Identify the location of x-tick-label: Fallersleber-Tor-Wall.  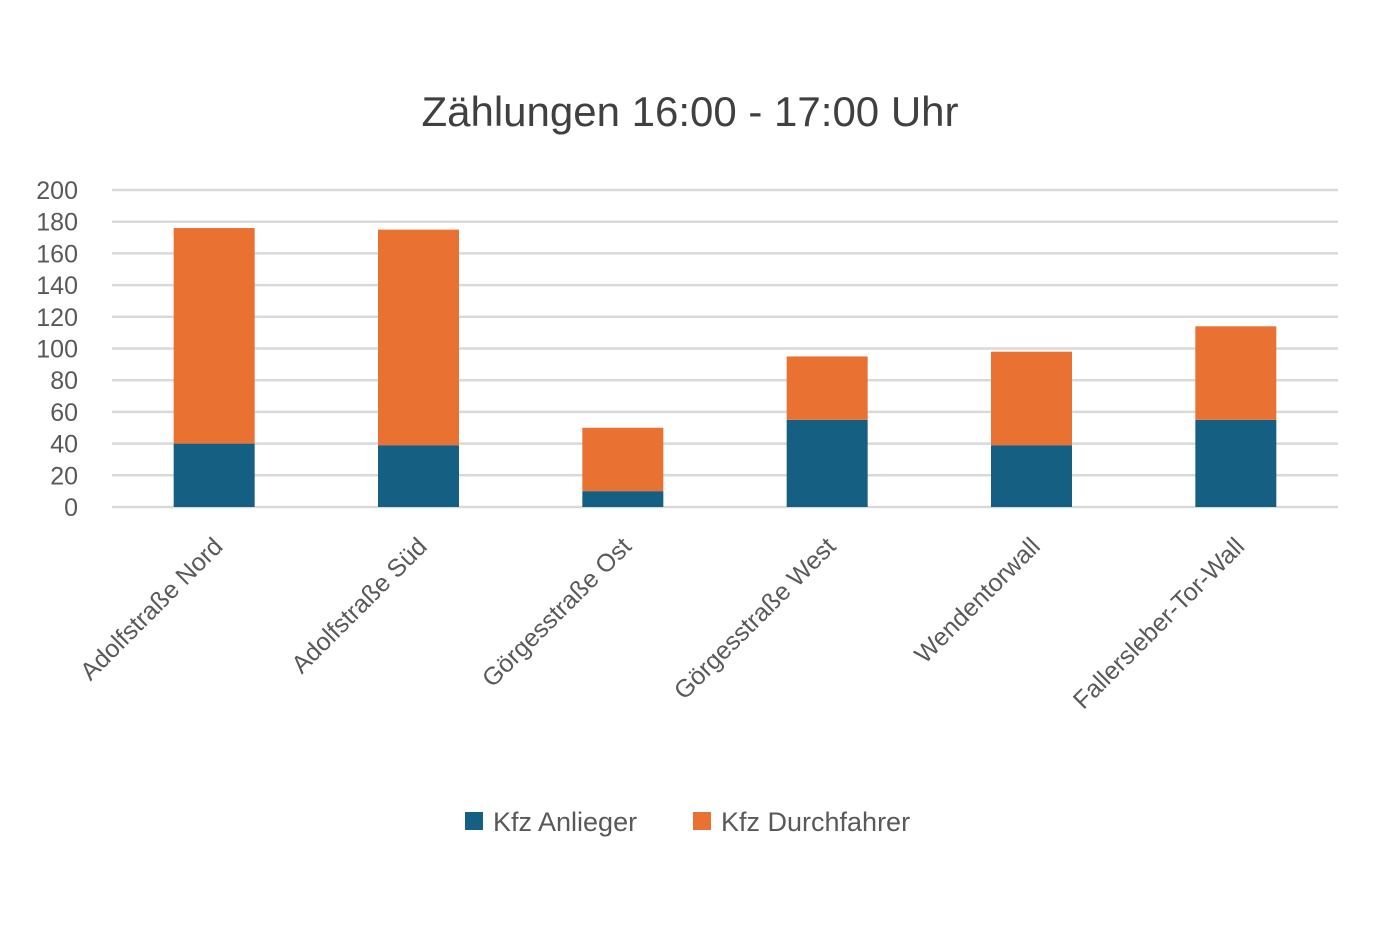
(1159, 623).